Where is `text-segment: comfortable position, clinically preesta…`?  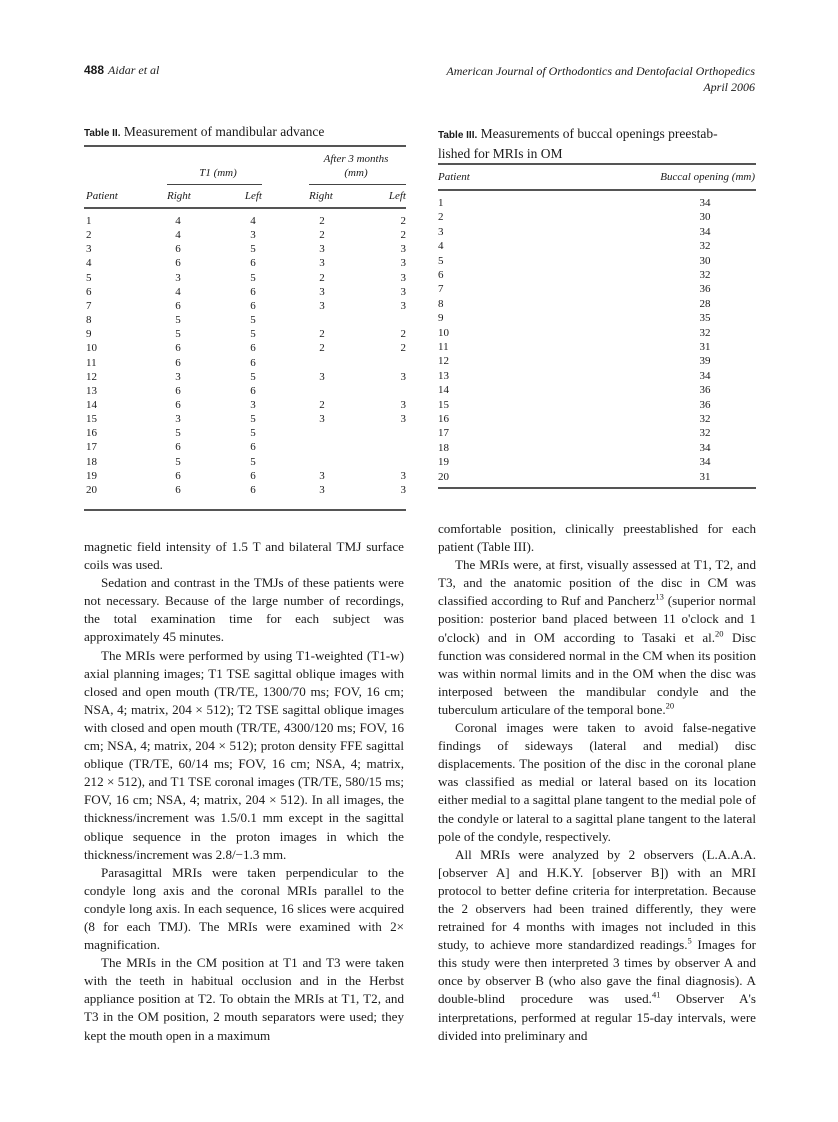 text-segment: comfortable position, clinically preesta… is located at coordinates (597, 538).